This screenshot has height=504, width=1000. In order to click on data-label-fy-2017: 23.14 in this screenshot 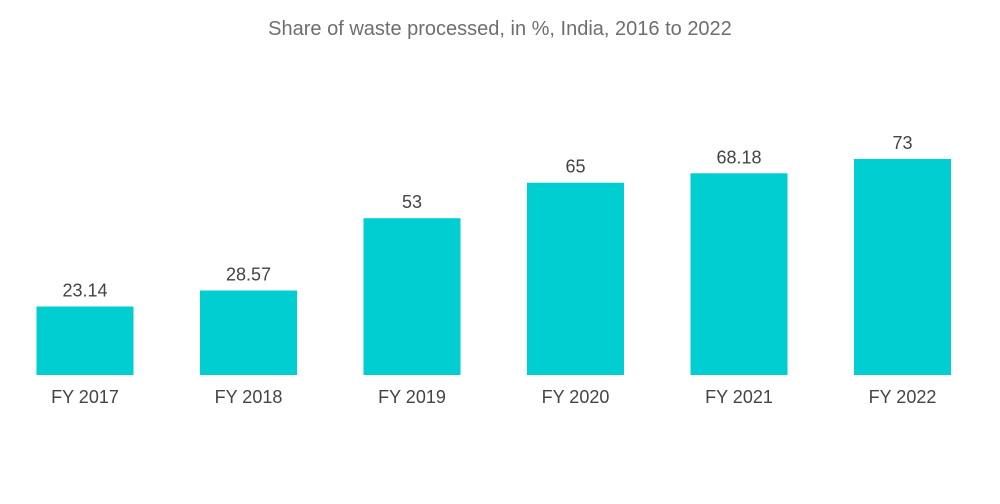, I will do `click(84, 291)`.